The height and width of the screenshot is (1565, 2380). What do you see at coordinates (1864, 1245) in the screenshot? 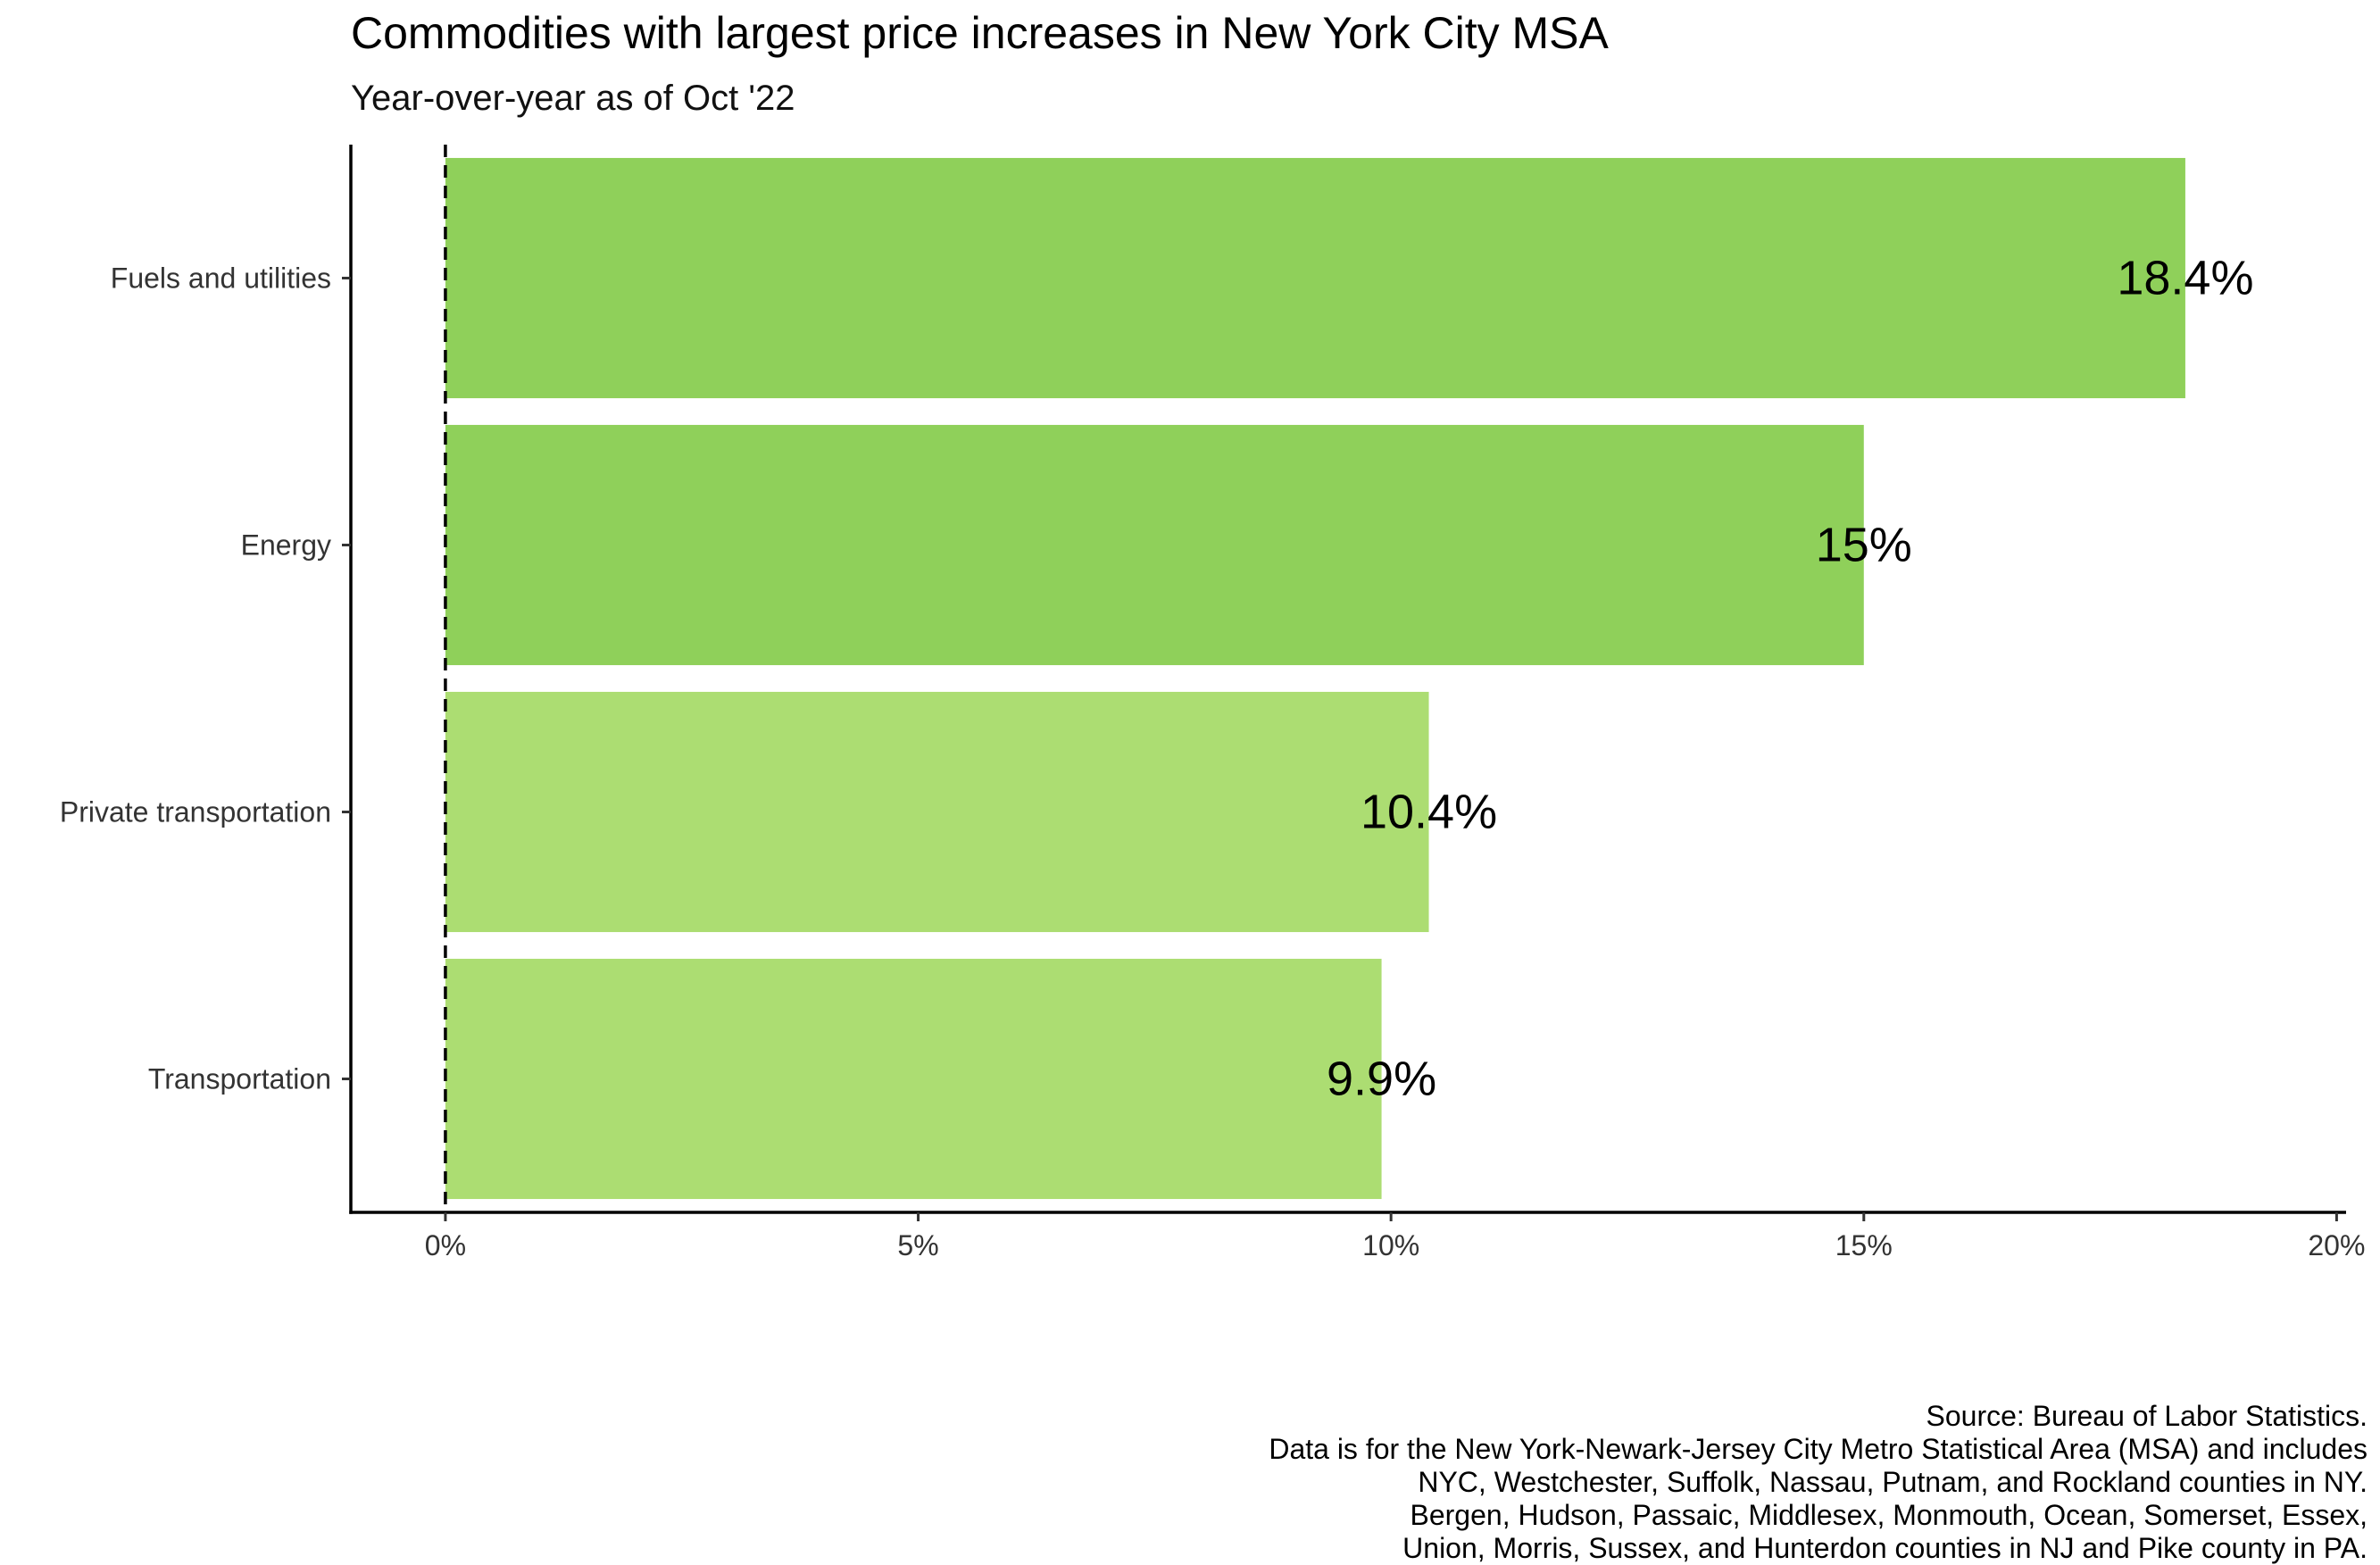
I see `x-tick-label: 15%` at bounding box center [1864, 1245].